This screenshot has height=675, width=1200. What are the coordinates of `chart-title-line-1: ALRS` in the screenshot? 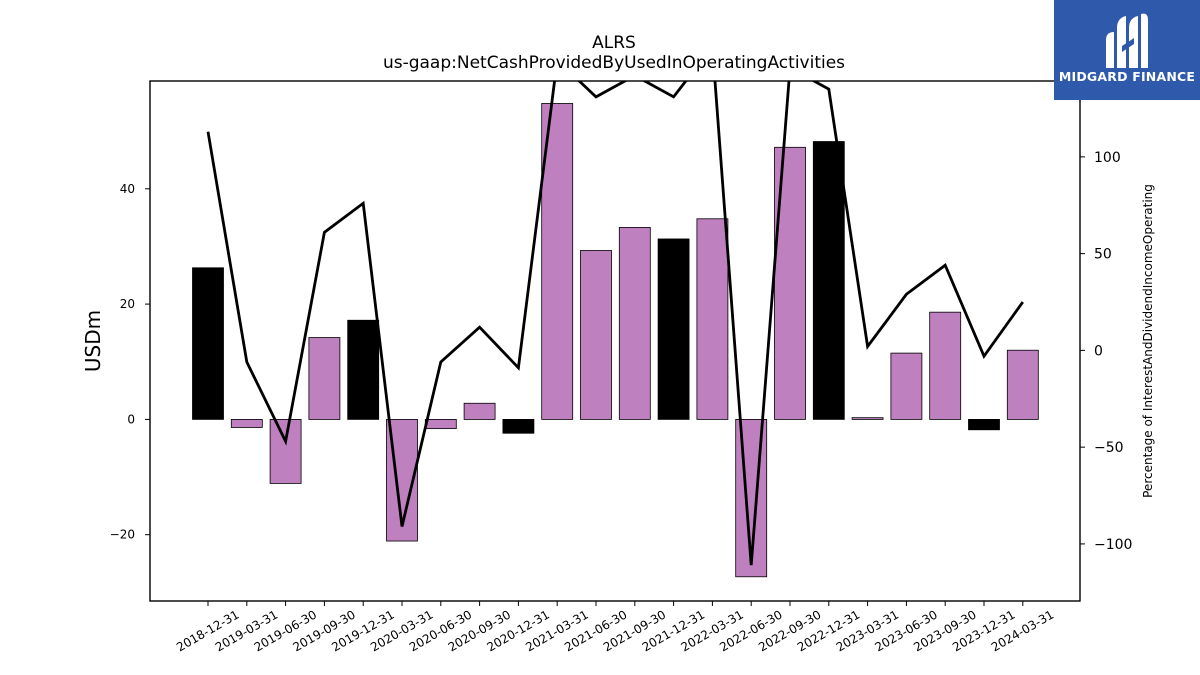 It's located at (614, 43).